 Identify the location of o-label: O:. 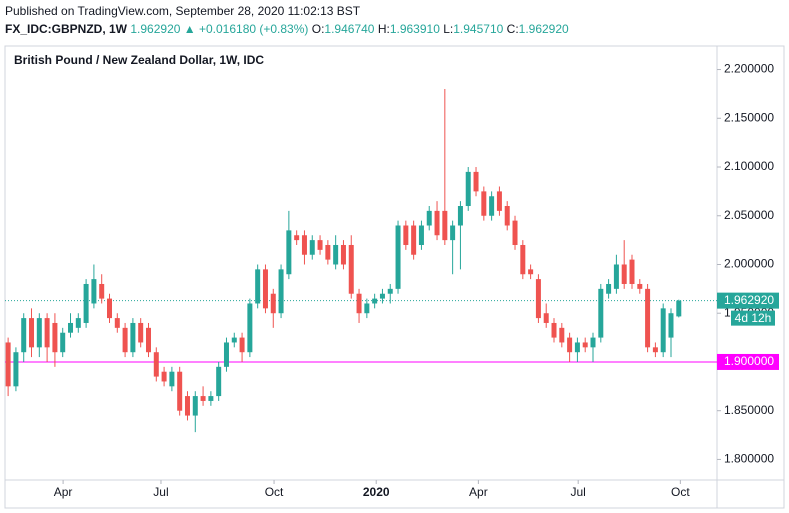
(318, 29).